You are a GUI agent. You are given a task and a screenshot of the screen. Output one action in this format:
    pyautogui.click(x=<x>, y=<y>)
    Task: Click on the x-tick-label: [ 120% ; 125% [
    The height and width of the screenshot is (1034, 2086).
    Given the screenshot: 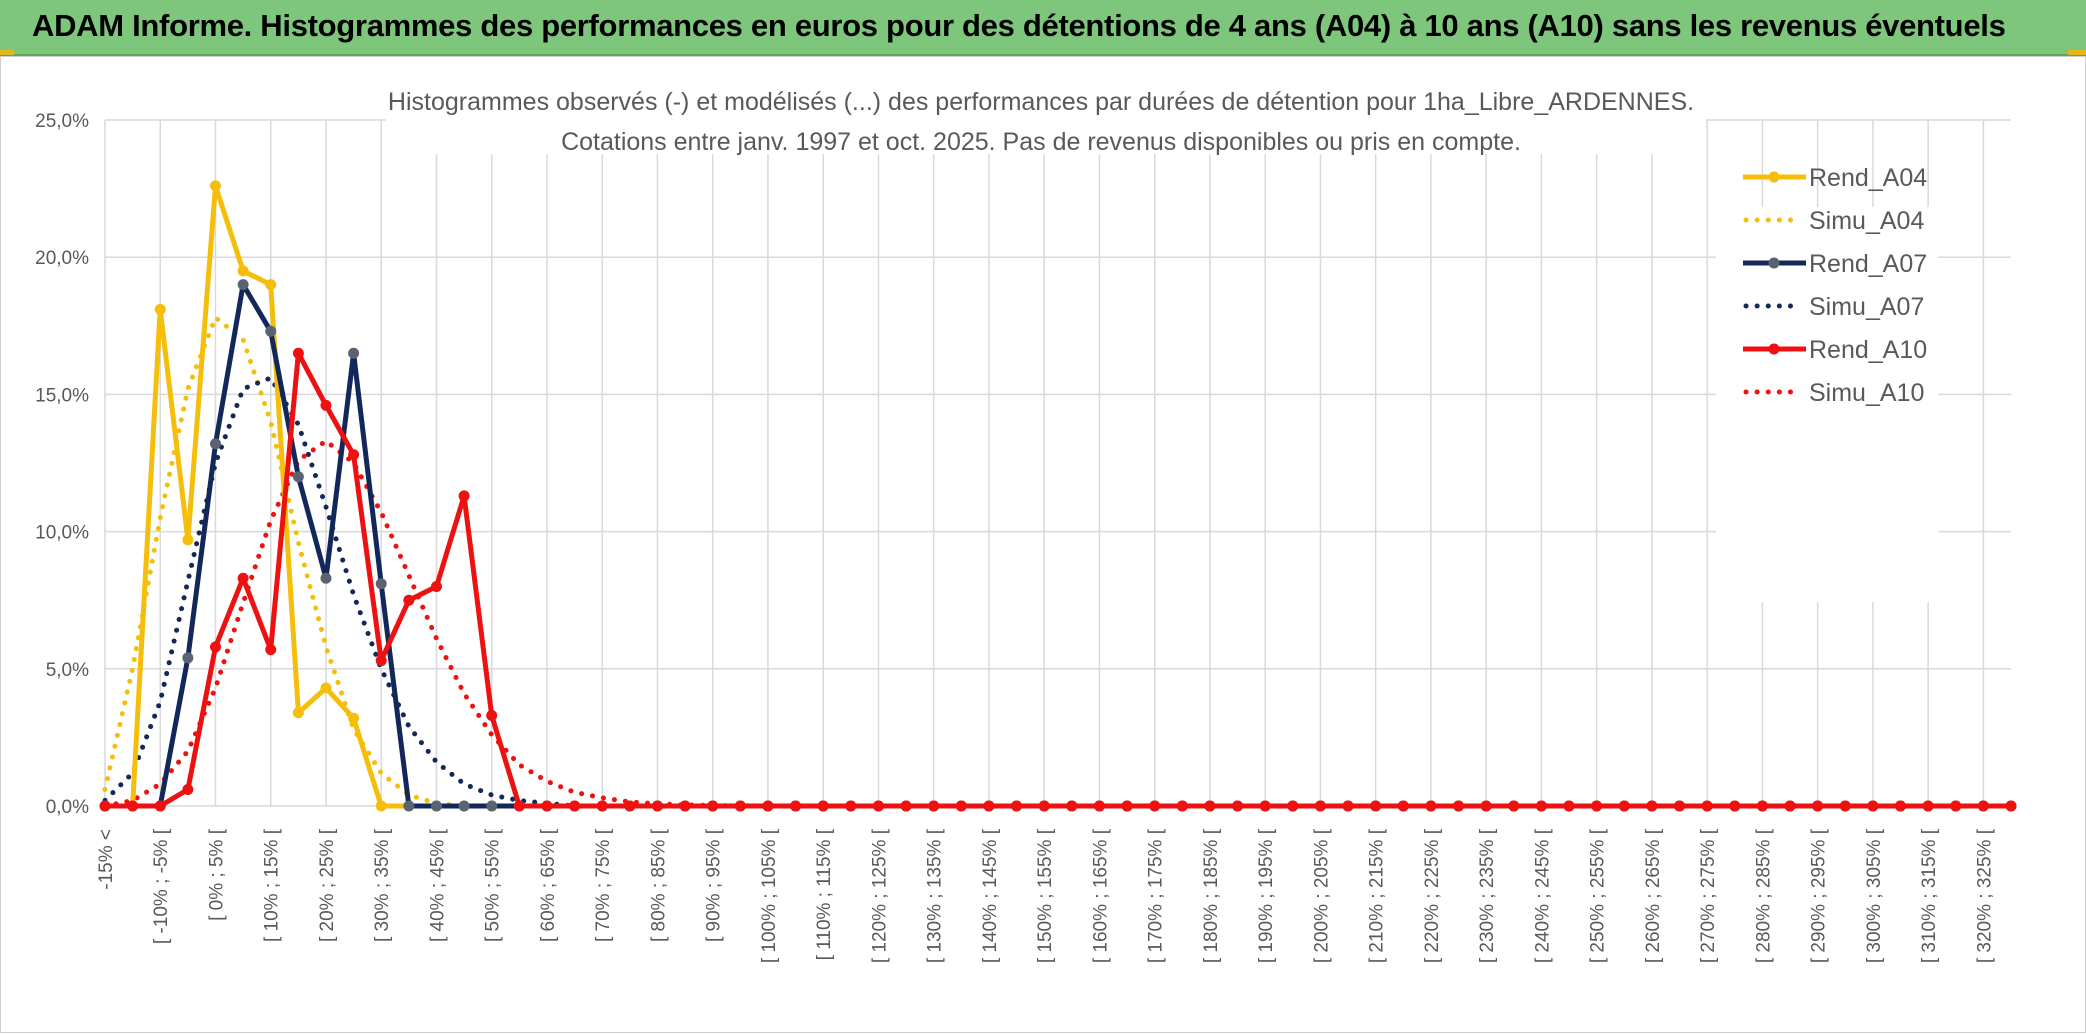 What is the action you would take?
    pyautogui.click(x=879, y=895)
    